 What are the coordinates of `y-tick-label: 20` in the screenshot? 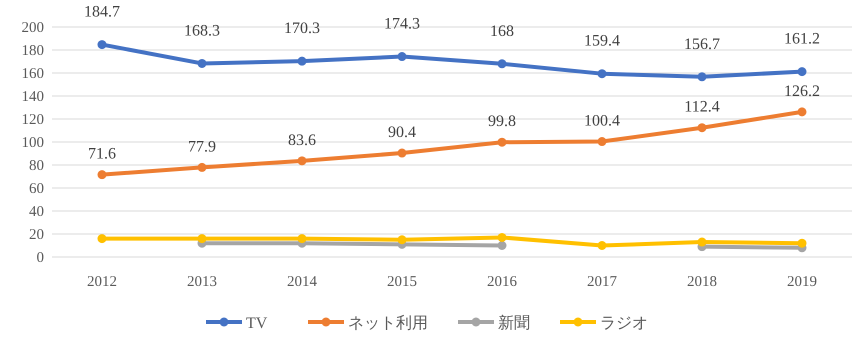 It's located at (36, 235).